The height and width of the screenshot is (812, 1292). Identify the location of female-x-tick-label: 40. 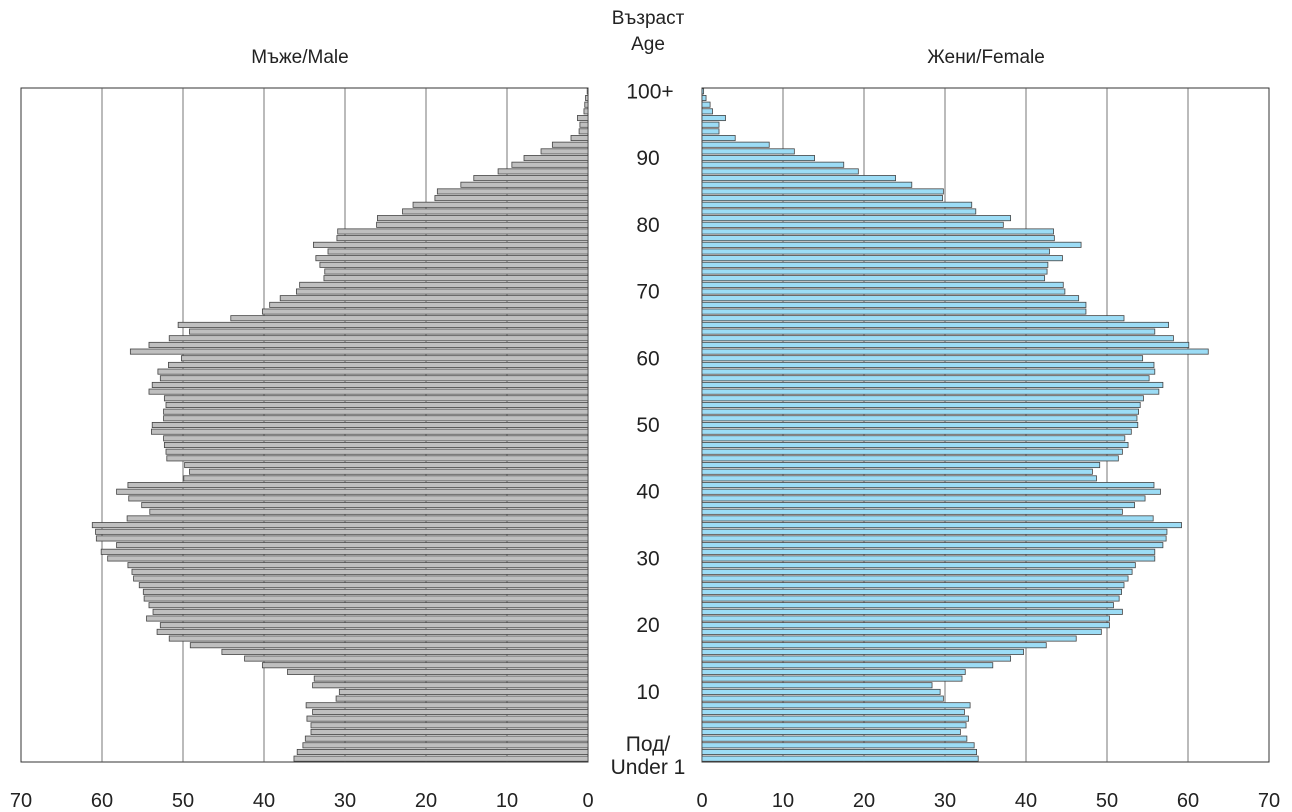
(1026, 801).